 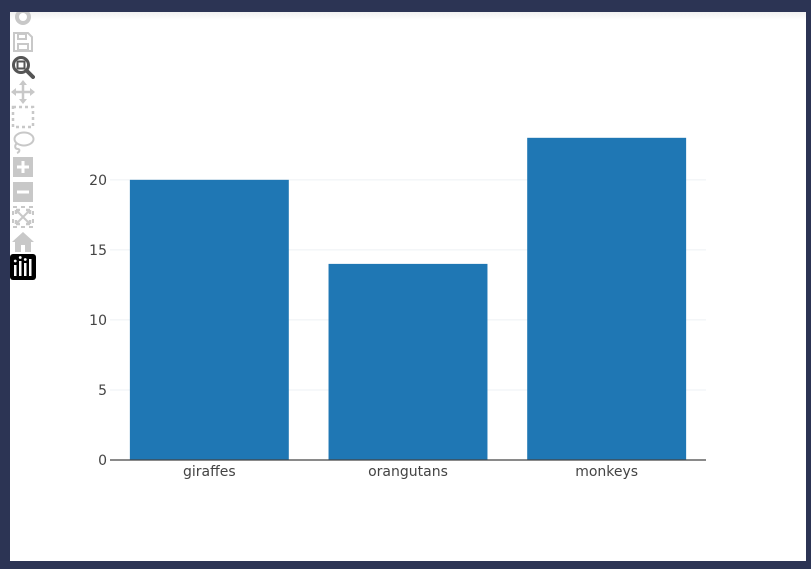 I want to click on autoscale-button, so click(x=23, y=216).